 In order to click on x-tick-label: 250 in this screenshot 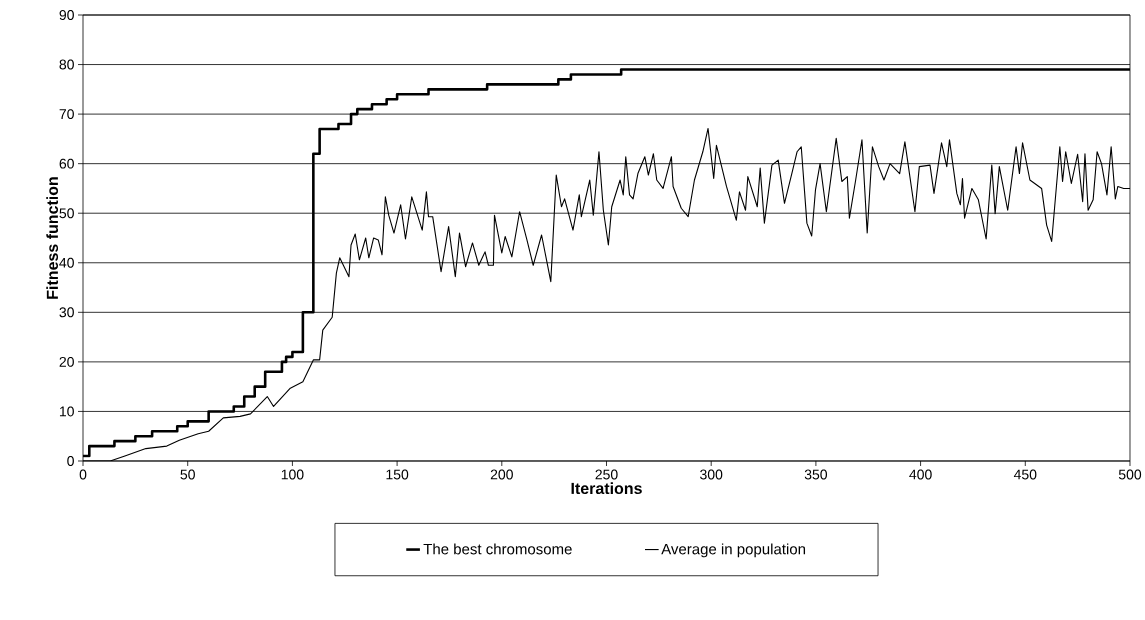, I will do `click(606, 474)`.